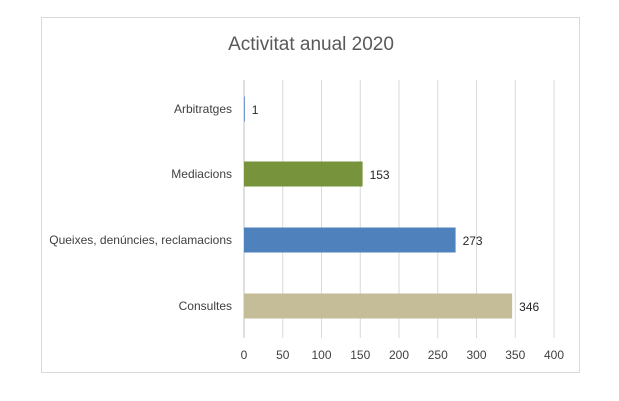 The image size is (619, 401). What do you see at coordinates (201, 174) in the screenshot?
I see `category-label: Mediacions` at bounding box center [201, 174].